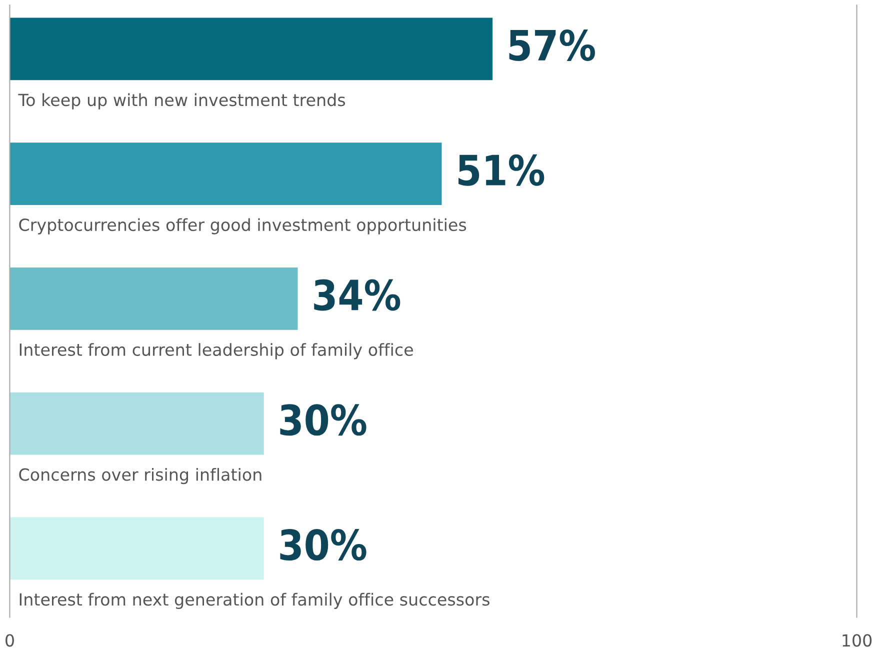 This screenshot has width=886, height=651. What do you see at coordinates (216, 351) in the screenshot?
I see `y-tick-label: Interest from current leadership of family office` at bounding box center [216, 351].